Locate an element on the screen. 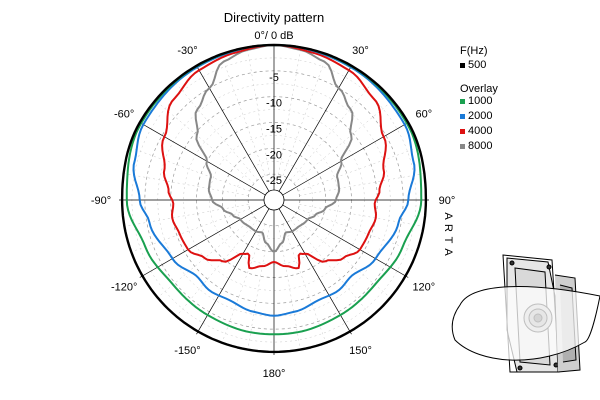 The image size is (600, 400). radial-tick-label: -15 is located at coordinates (274, 130).